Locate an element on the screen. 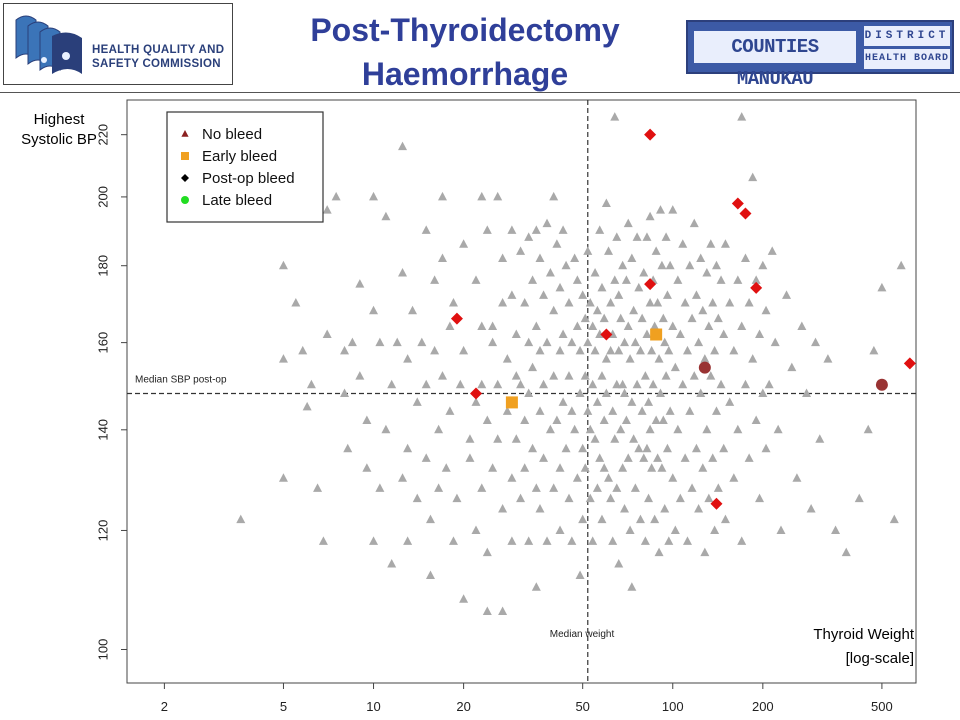 This screenshot has height=720, width=960. hqsc-logo-text-line1: HEALTH QUALITY AND is located at coordinates (158, 50).